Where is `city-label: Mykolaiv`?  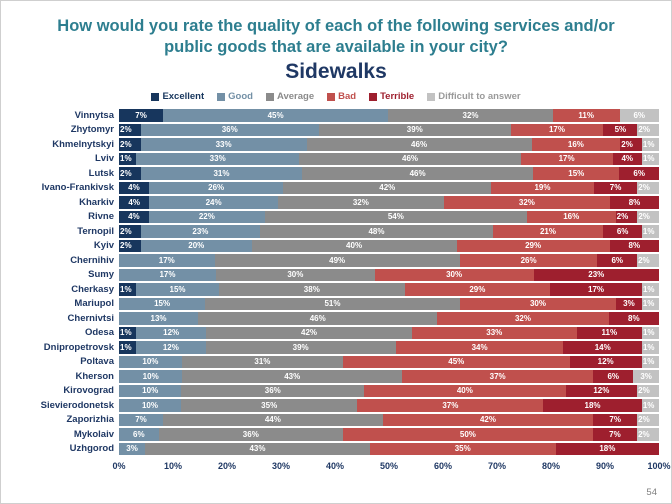 city-label: Mykolaiv is located at coordinates (93, 434).